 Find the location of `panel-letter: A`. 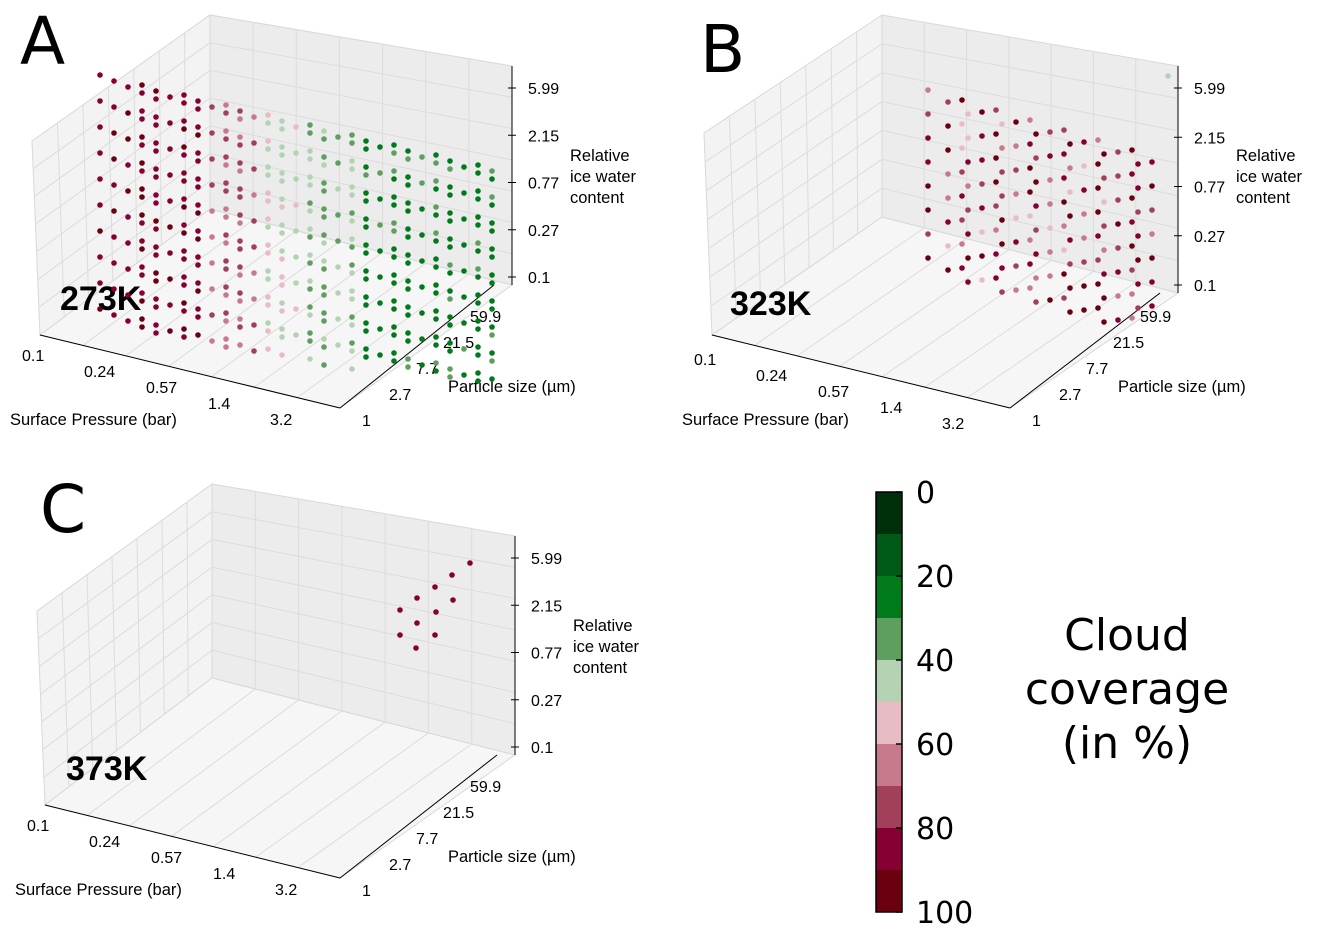

panel-letter: A is located at coordinates (42, 41).